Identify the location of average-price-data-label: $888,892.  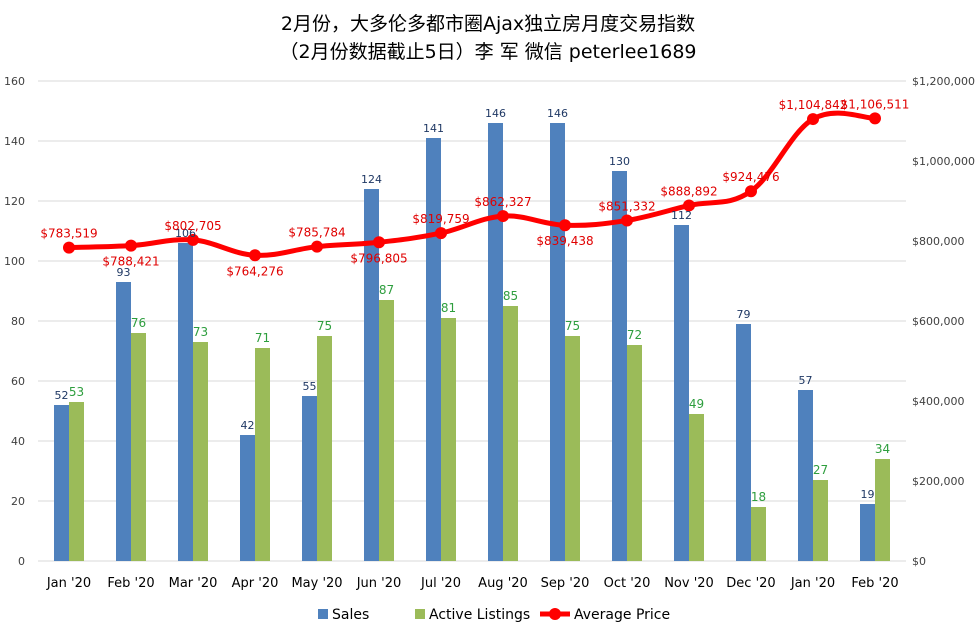
(688, 191).